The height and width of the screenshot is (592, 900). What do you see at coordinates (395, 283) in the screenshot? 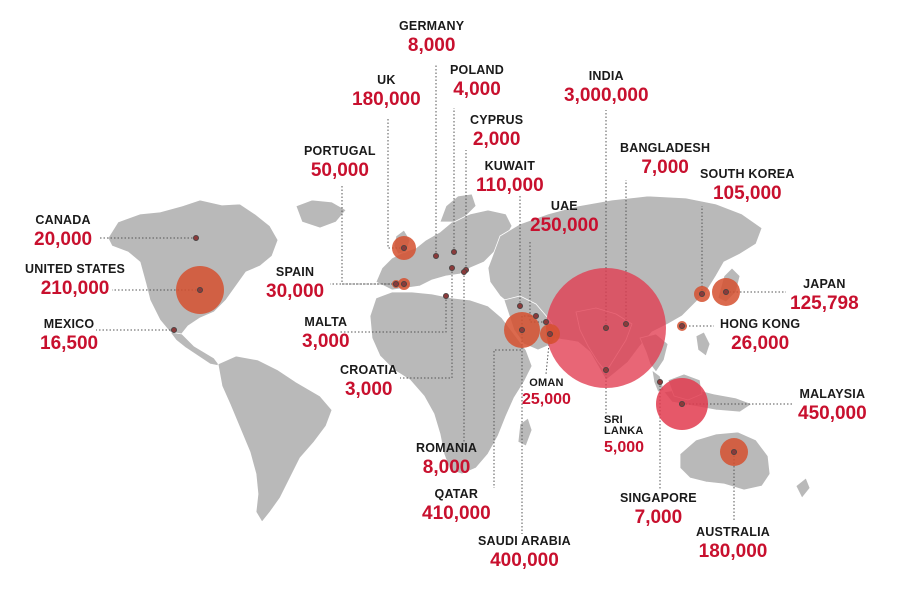
I see `location-dot-portugal` at bounding box center [395, 283].